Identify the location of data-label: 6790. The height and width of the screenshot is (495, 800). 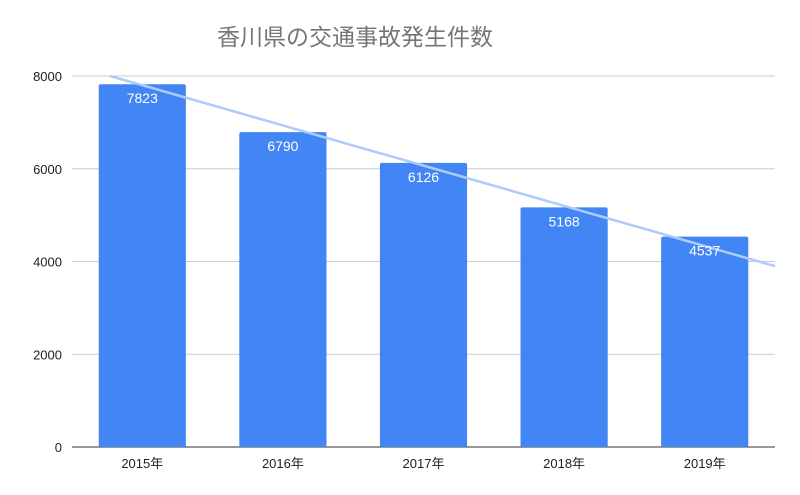
(282, 146).